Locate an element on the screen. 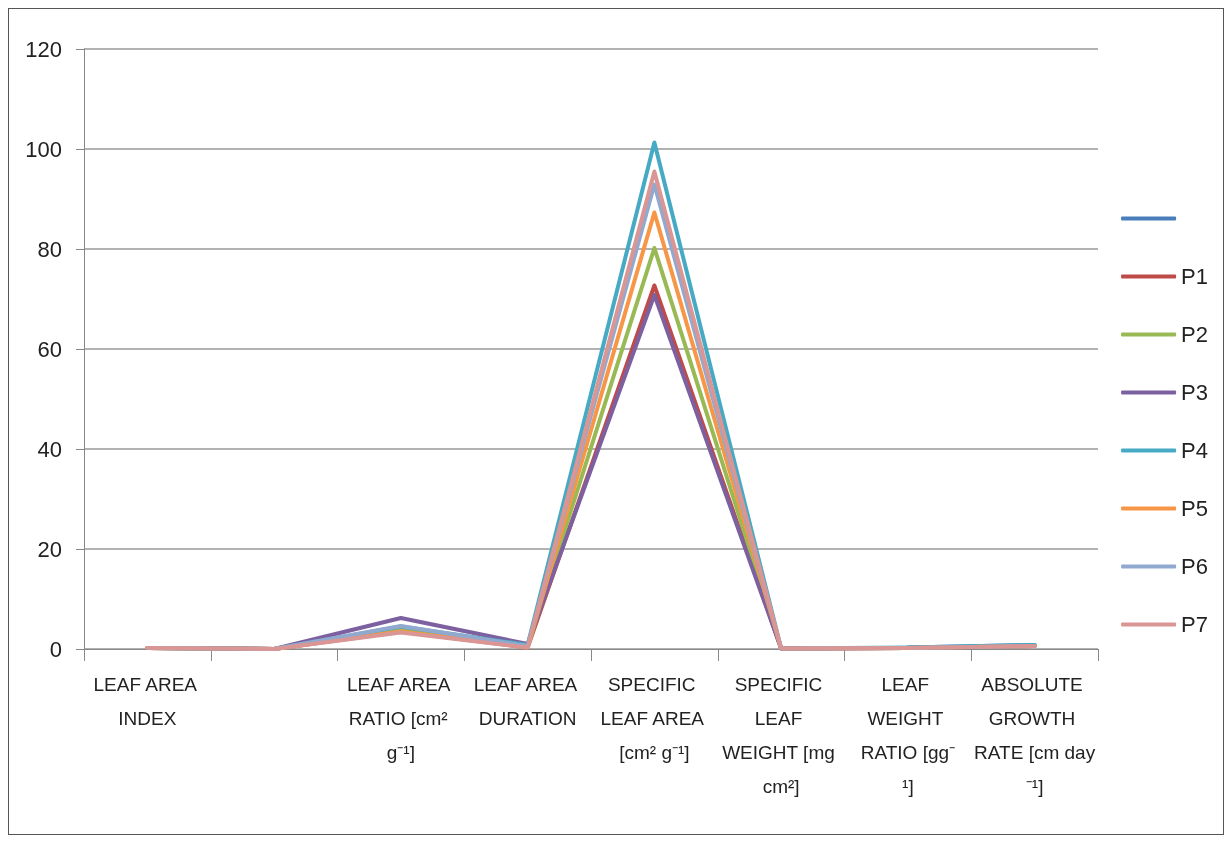  legend-label: P1 is located at coordinates (1195, 276).